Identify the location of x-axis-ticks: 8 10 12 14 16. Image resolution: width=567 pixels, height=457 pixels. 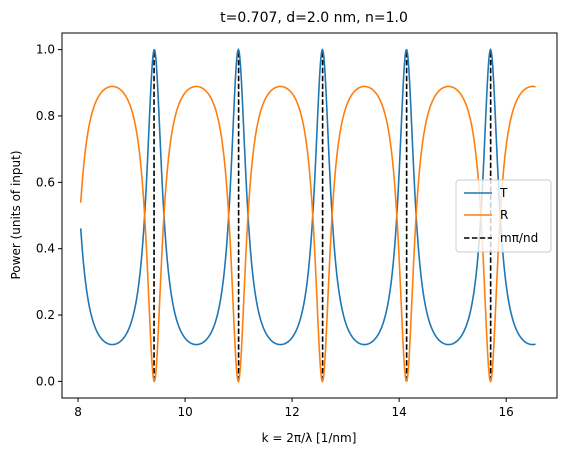
(294, 408).